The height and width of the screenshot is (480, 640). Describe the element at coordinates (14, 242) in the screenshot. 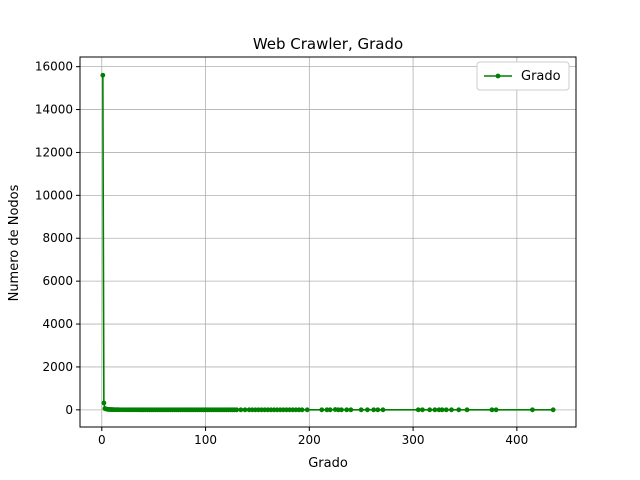

I see `y-axis-label: Numero de Nodos` at that location.